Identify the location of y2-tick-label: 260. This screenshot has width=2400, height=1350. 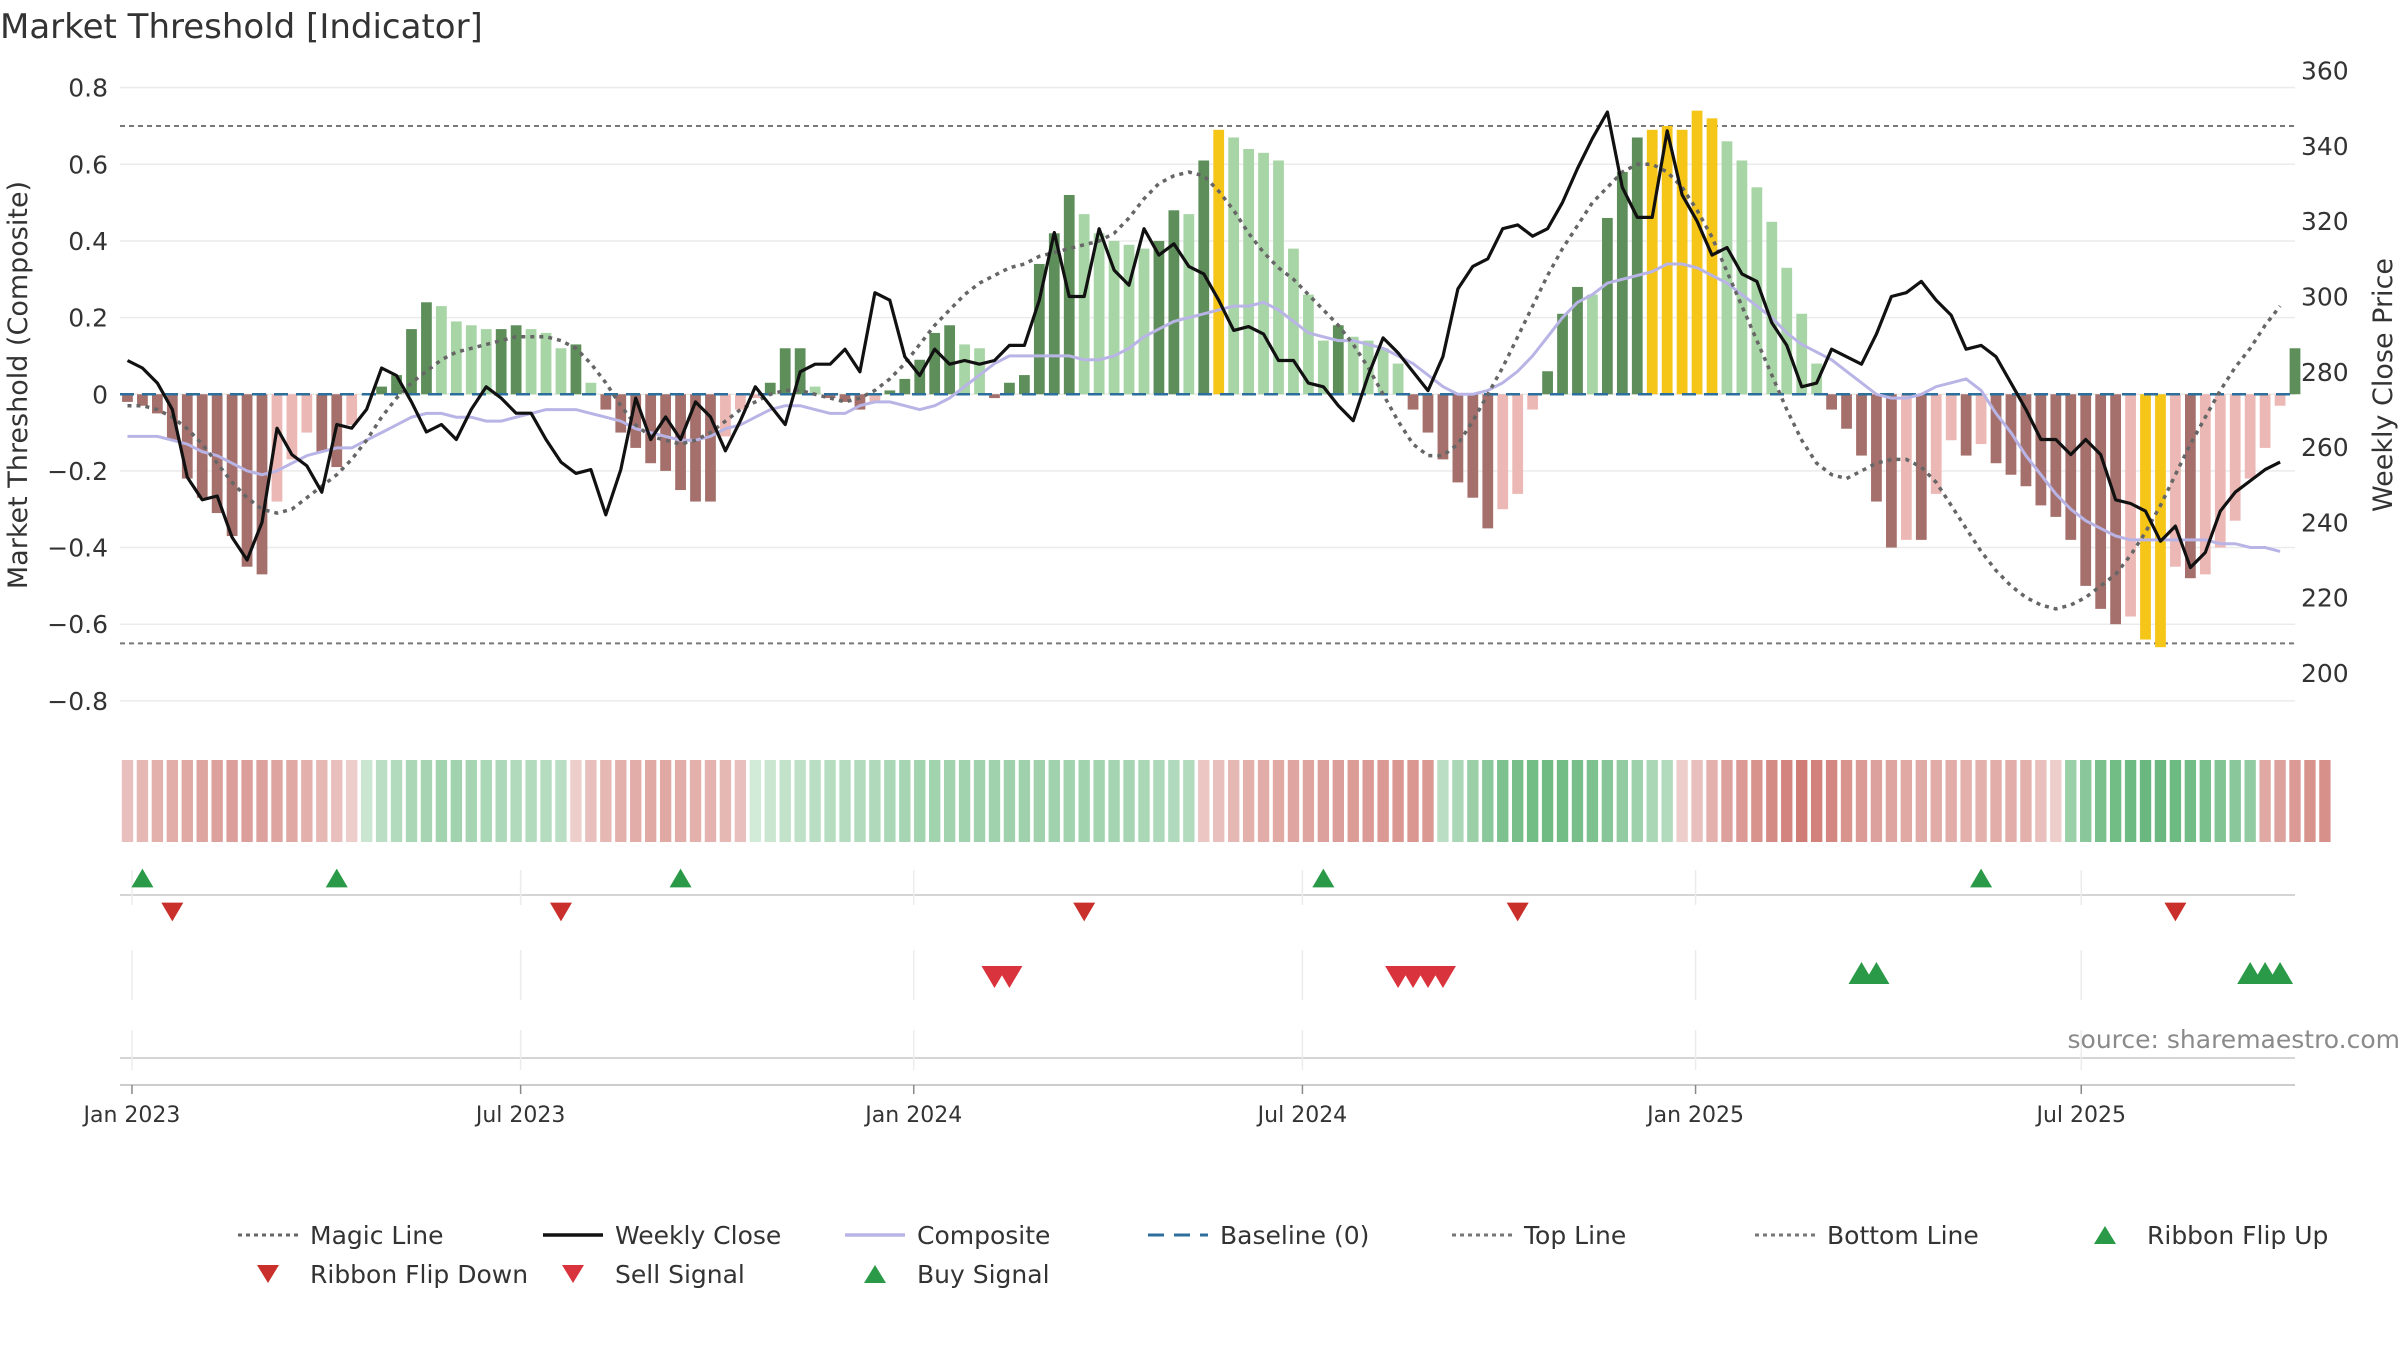
(2325, 447).